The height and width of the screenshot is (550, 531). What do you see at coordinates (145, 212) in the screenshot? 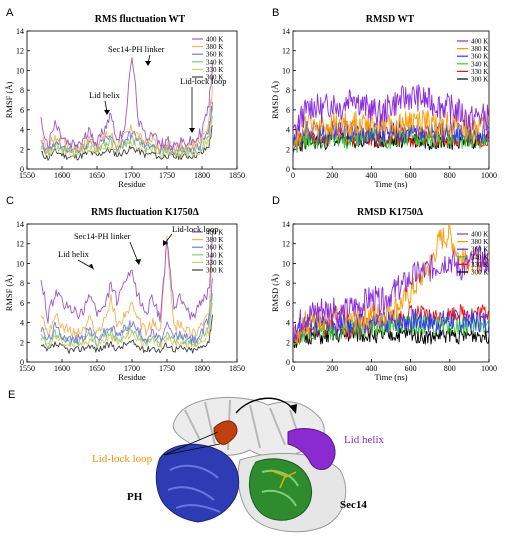
I see `panel-c-title: RMS fluctuation K1750Δ` at bounding box center [145, 212].